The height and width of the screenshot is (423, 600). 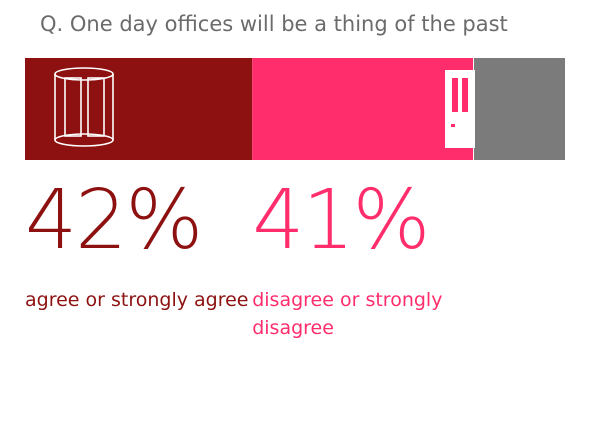 What do you see at coordinates (114, 220) in the screenshot?
I see `value-label: 42%` at bounding box center [114, 220].